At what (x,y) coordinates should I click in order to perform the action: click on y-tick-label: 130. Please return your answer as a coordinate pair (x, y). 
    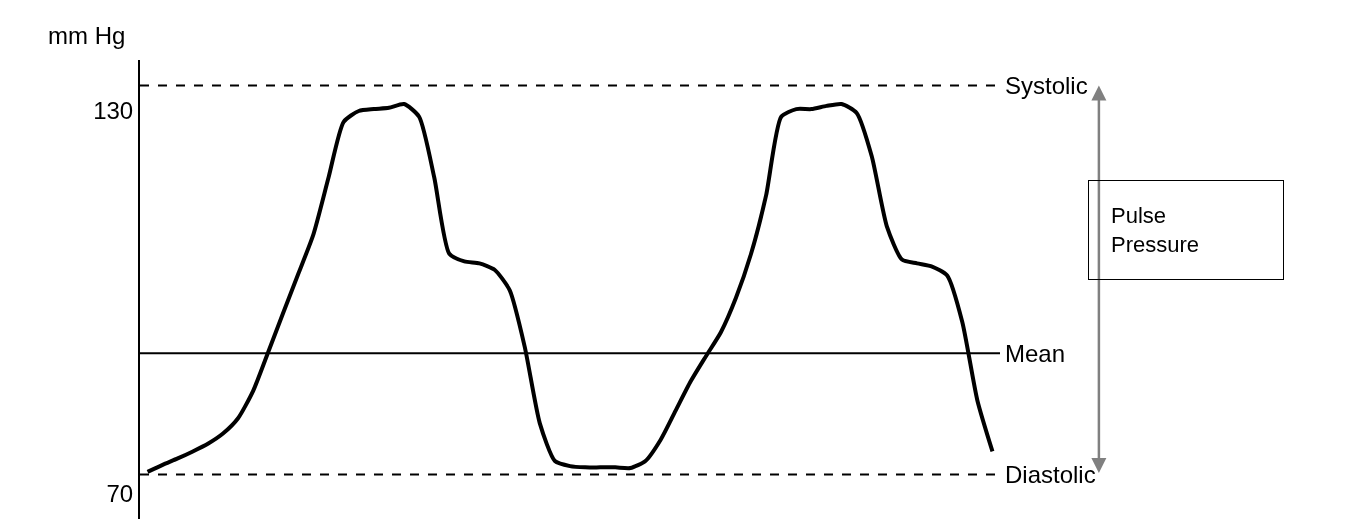
    Looking at the image, I should click on (113, 111).